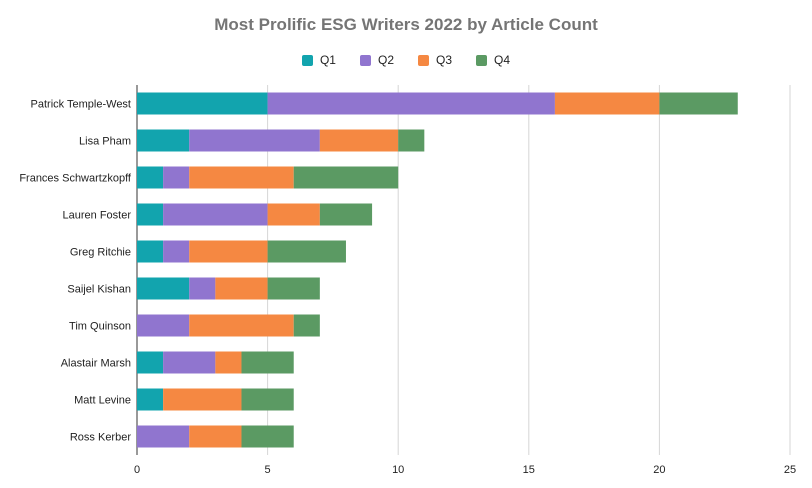  I want to click on x-tick-label: 25, so click(790, 470).